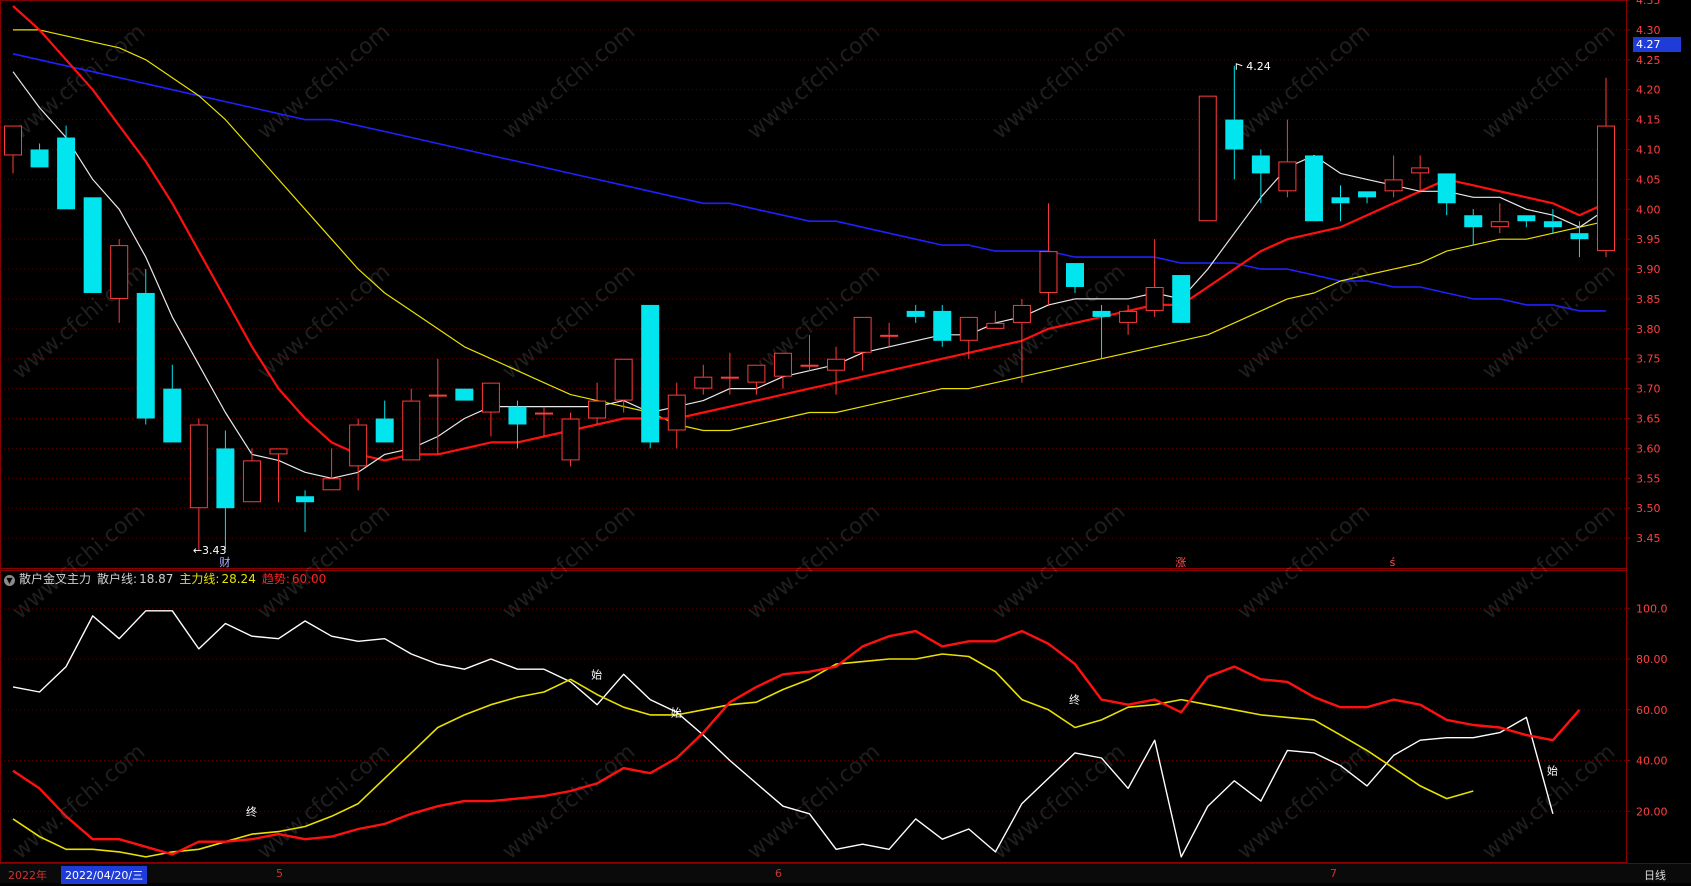  What do you see at coordinates (1648, 120) in the screenshot?
I see `price-tick-label: 4.15` at bounding box center [1648, 120].